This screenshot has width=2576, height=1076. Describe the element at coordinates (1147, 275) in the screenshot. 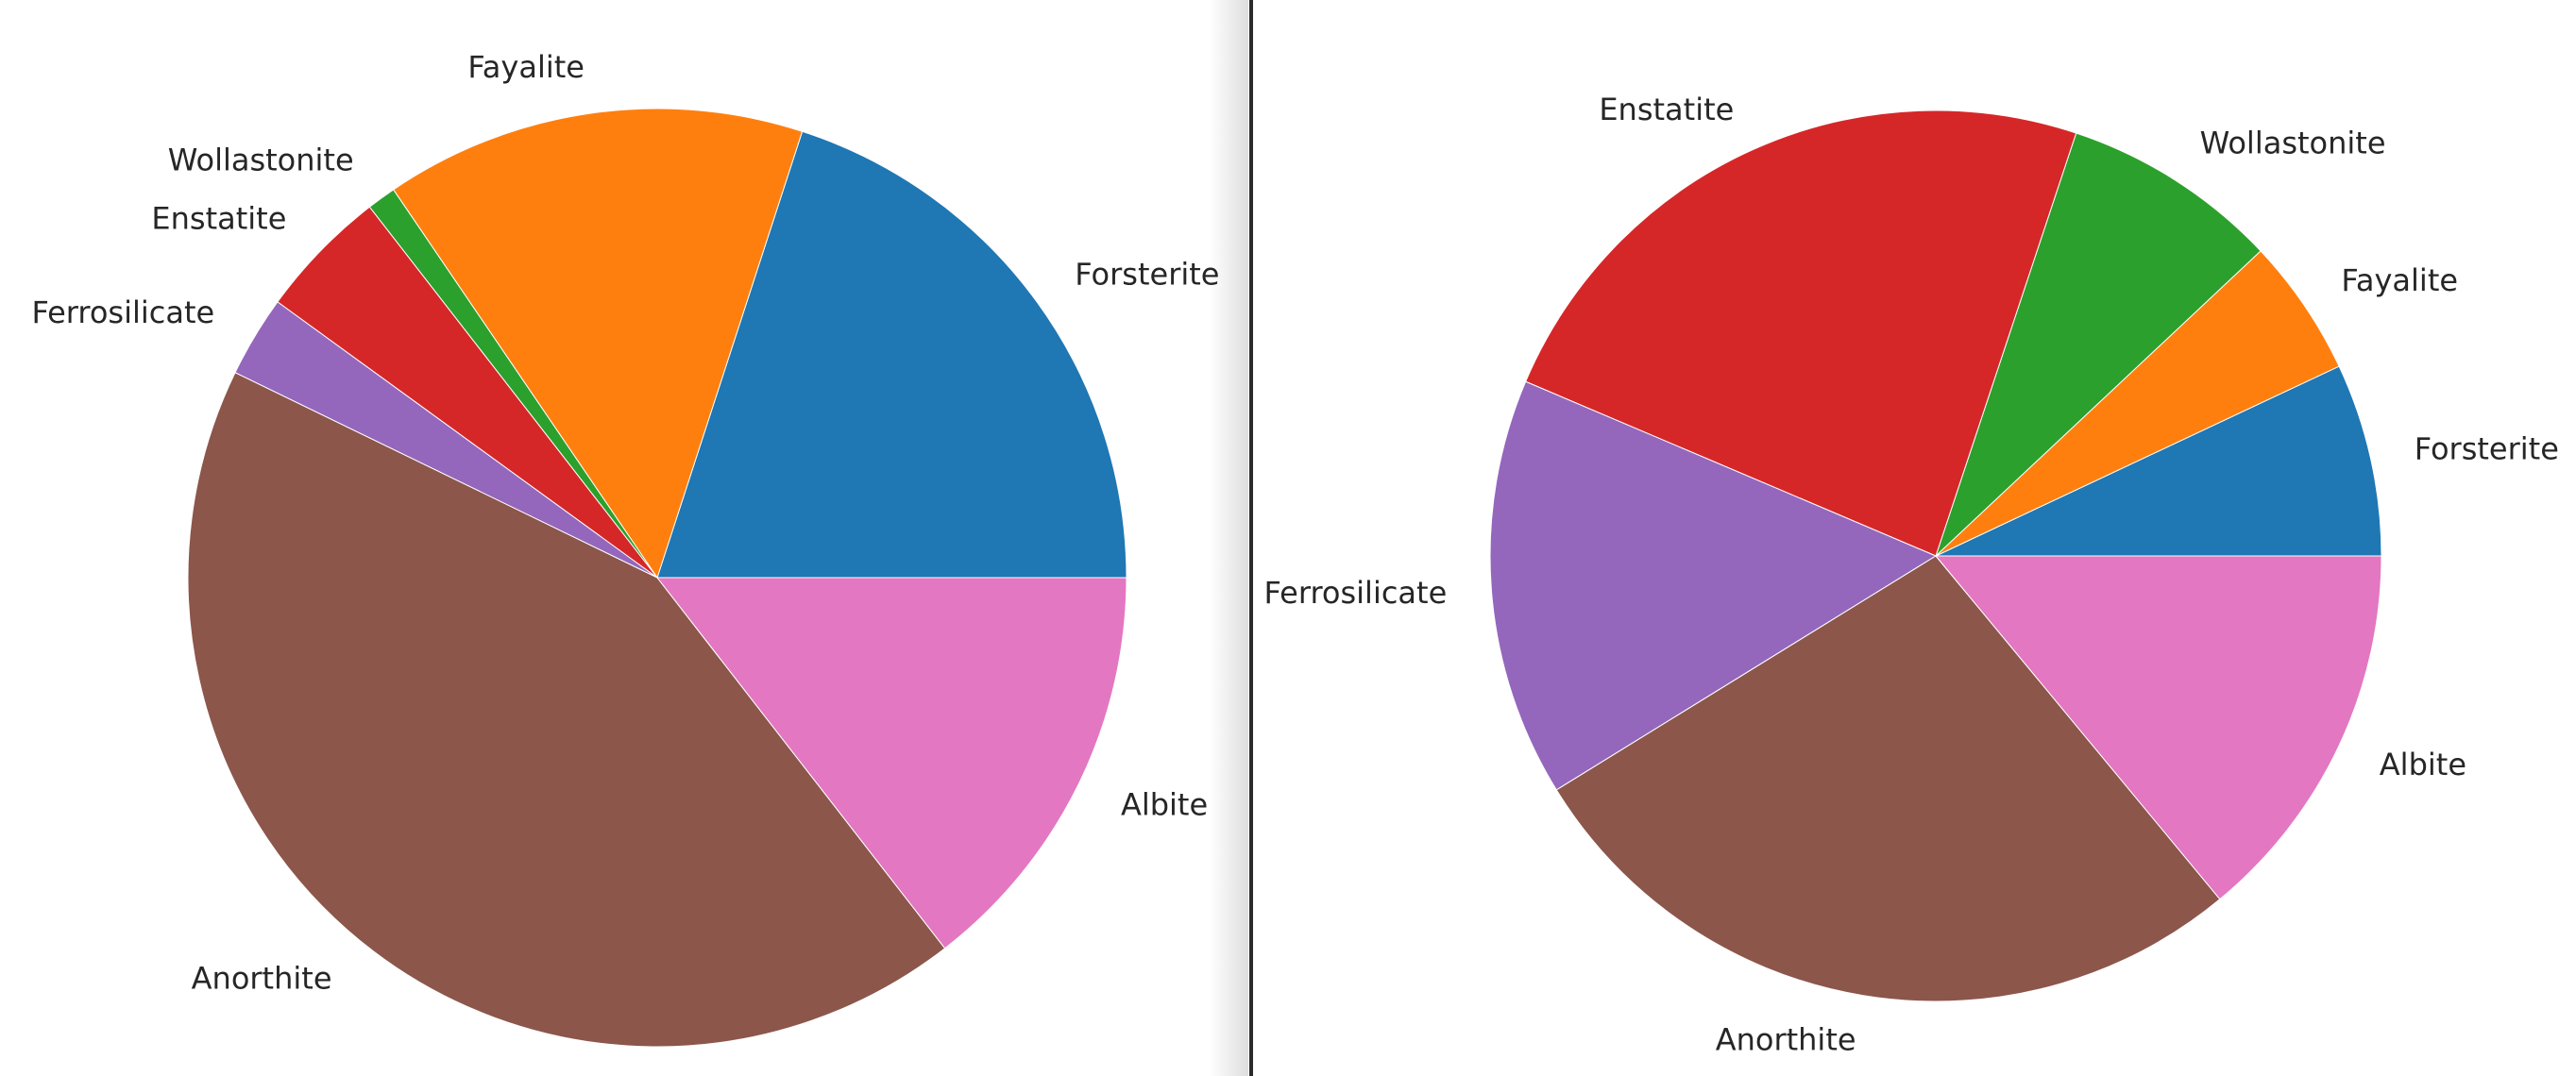

I see `left-pie-label-forsterite: Forsterite` at that location.